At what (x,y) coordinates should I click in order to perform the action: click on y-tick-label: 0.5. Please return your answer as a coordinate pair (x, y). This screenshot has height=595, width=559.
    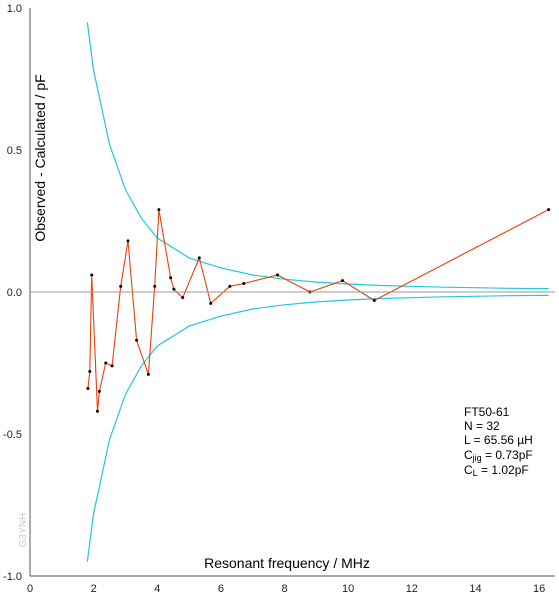
    Looking at the image, I should click on (14, 151).